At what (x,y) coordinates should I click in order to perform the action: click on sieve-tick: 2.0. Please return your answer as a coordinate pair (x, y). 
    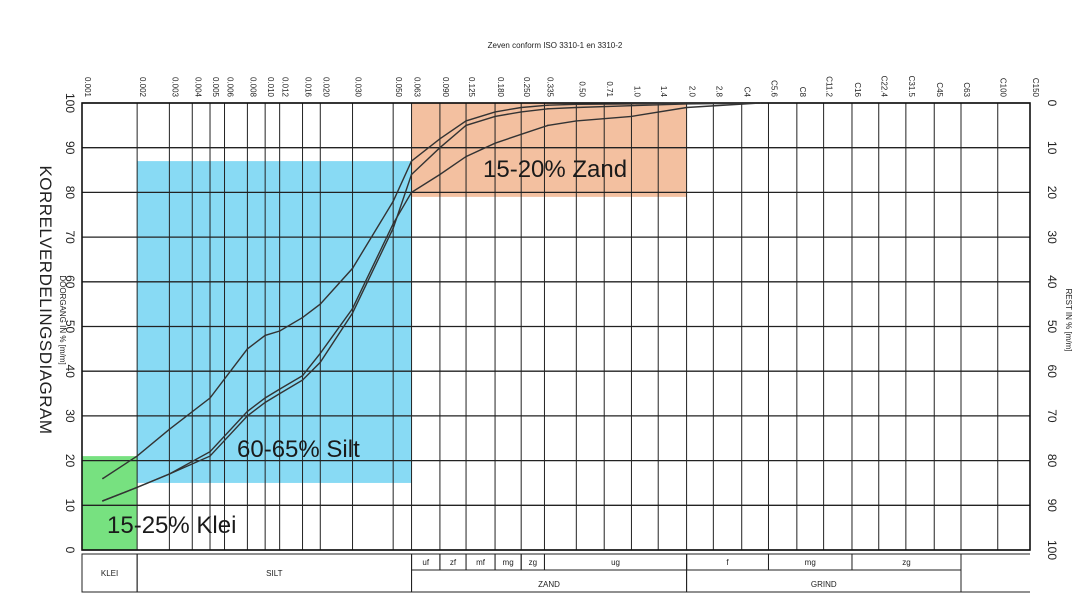
    Looking at the image, I should click on (692, 92).